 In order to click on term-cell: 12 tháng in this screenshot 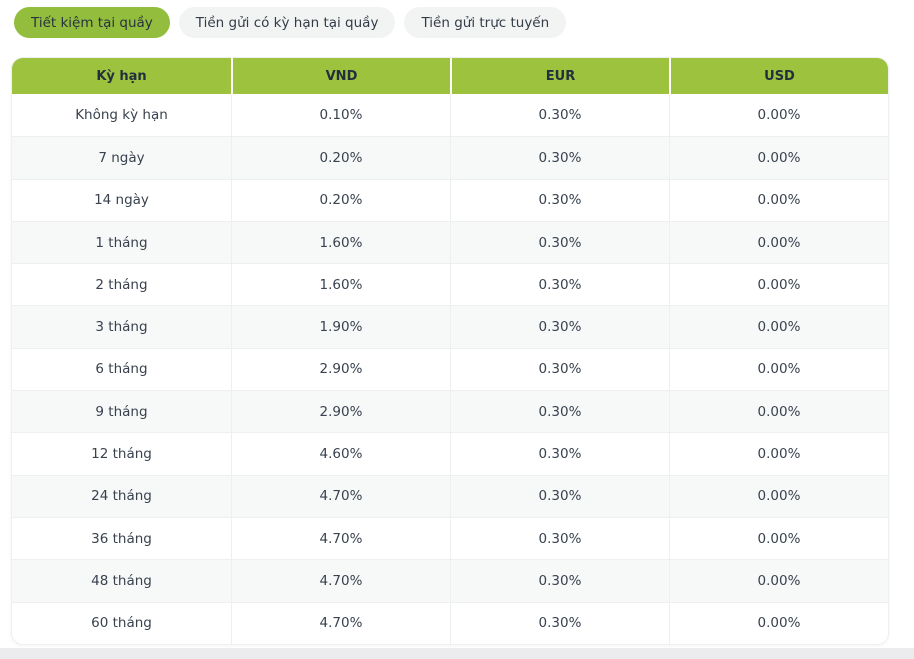, I will do `click(121, 454)`.